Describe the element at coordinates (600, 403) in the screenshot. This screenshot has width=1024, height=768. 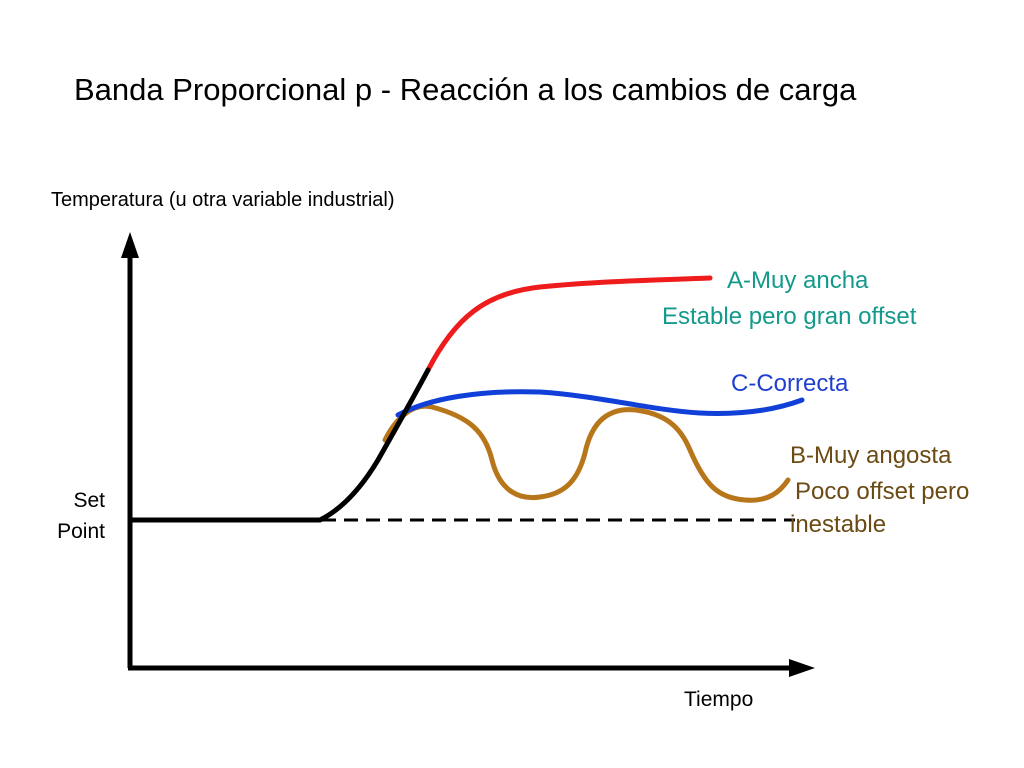
I see `curve-c-correcta` at that location.